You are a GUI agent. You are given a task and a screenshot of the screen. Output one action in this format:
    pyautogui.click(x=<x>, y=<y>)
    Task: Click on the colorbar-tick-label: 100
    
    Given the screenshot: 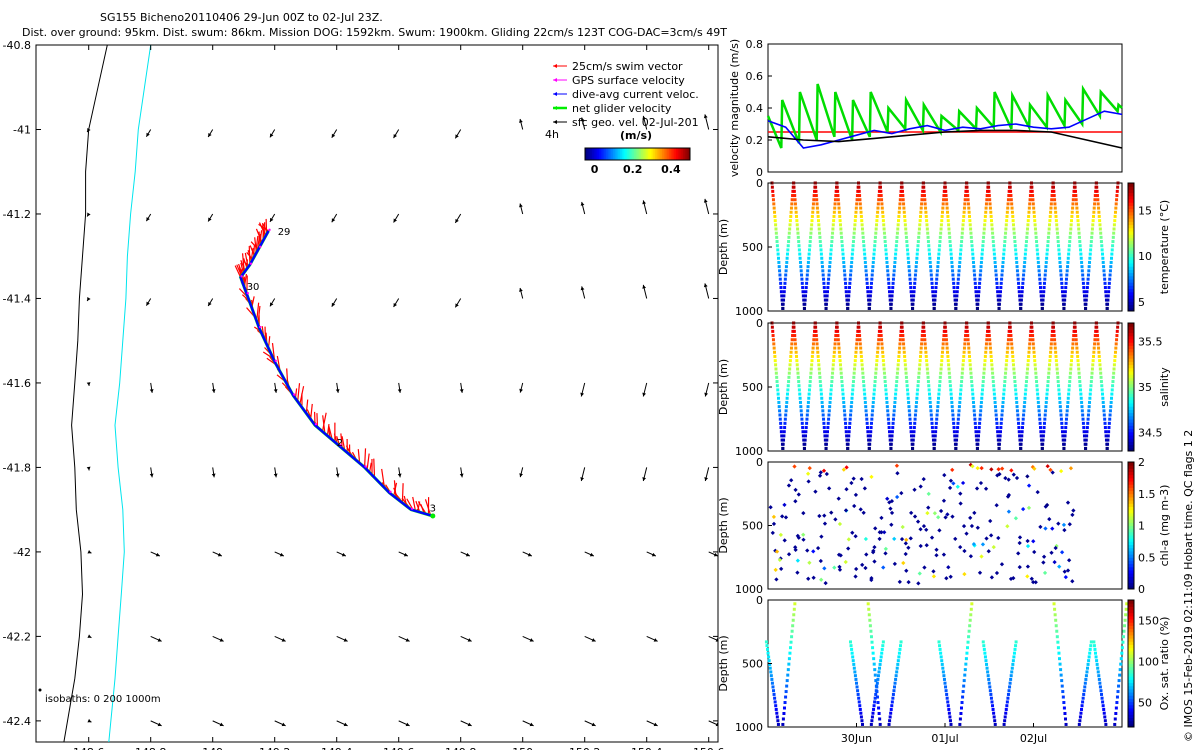 What is the action you would take?
    pyautogui.click(x=1148, y=661)
    